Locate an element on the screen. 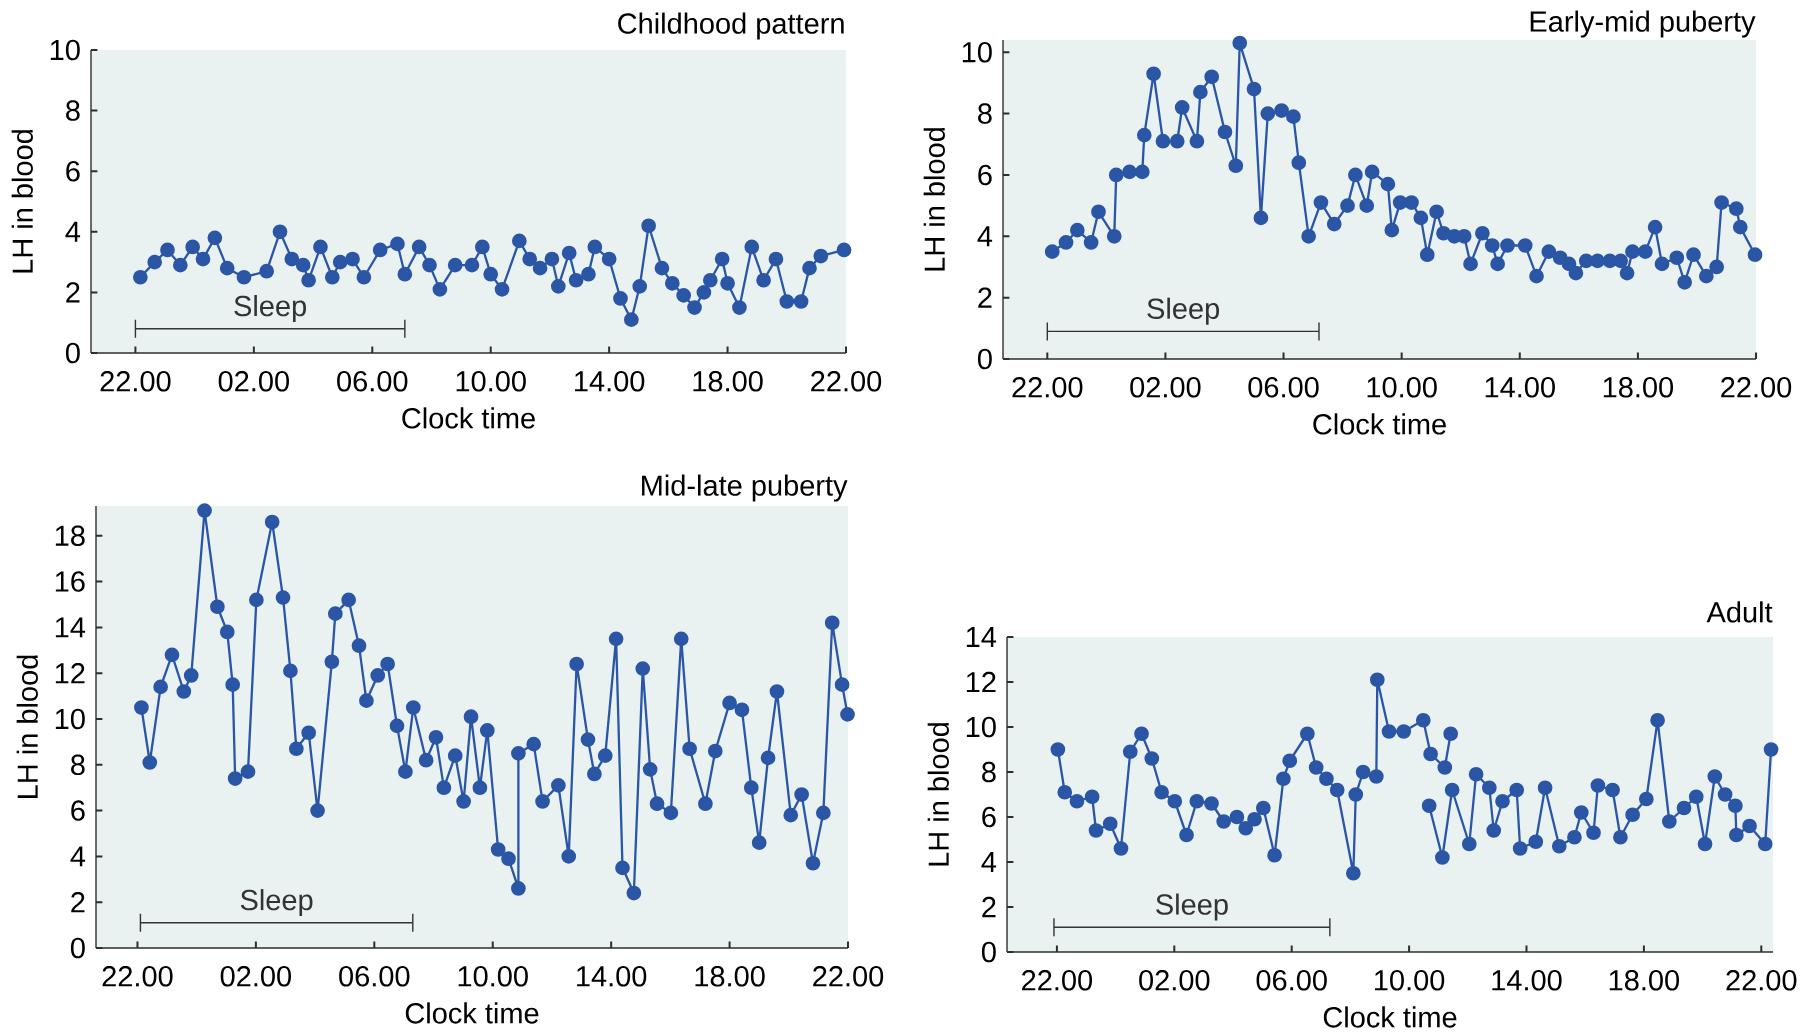 This screenshot has width=1814, height=1033. chart-title: Childhood pattern is located at coordinates (731, 26).